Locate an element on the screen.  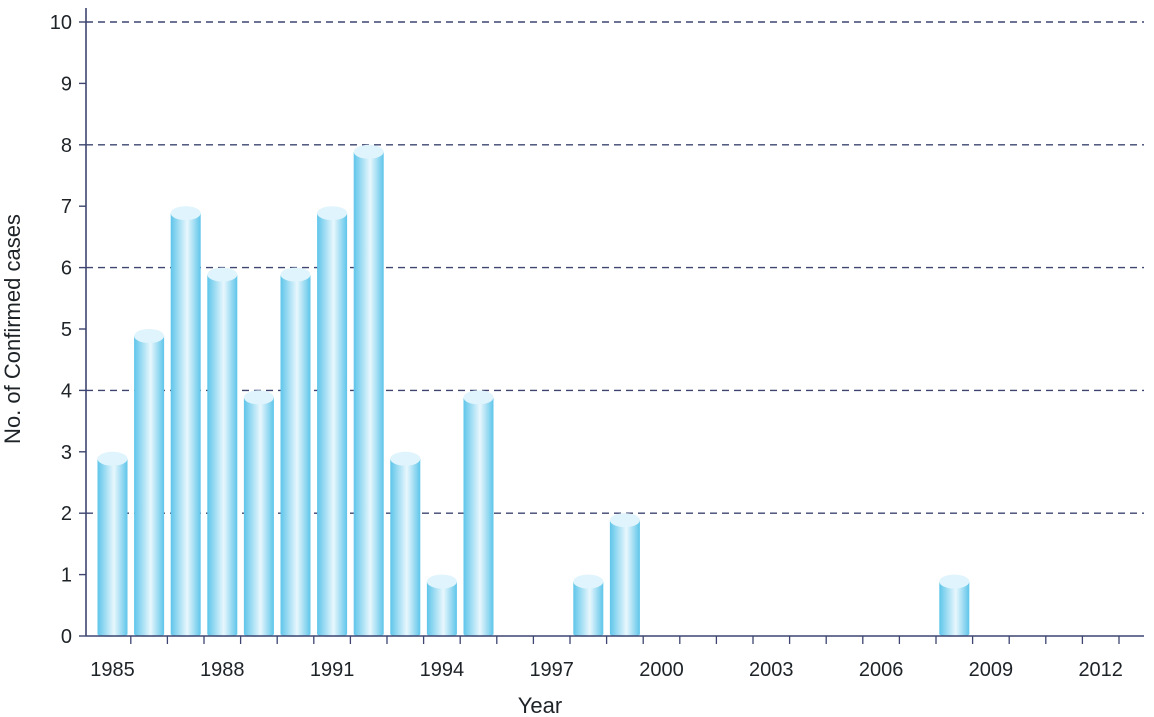
bar-cap-1994 is located at coordinates (441, 581).